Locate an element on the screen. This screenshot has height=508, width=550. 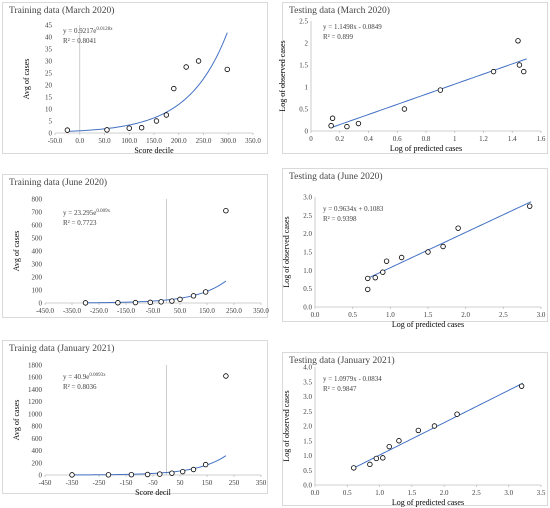
x-tick-label: 300.0 is located at coordinates (228, 141).